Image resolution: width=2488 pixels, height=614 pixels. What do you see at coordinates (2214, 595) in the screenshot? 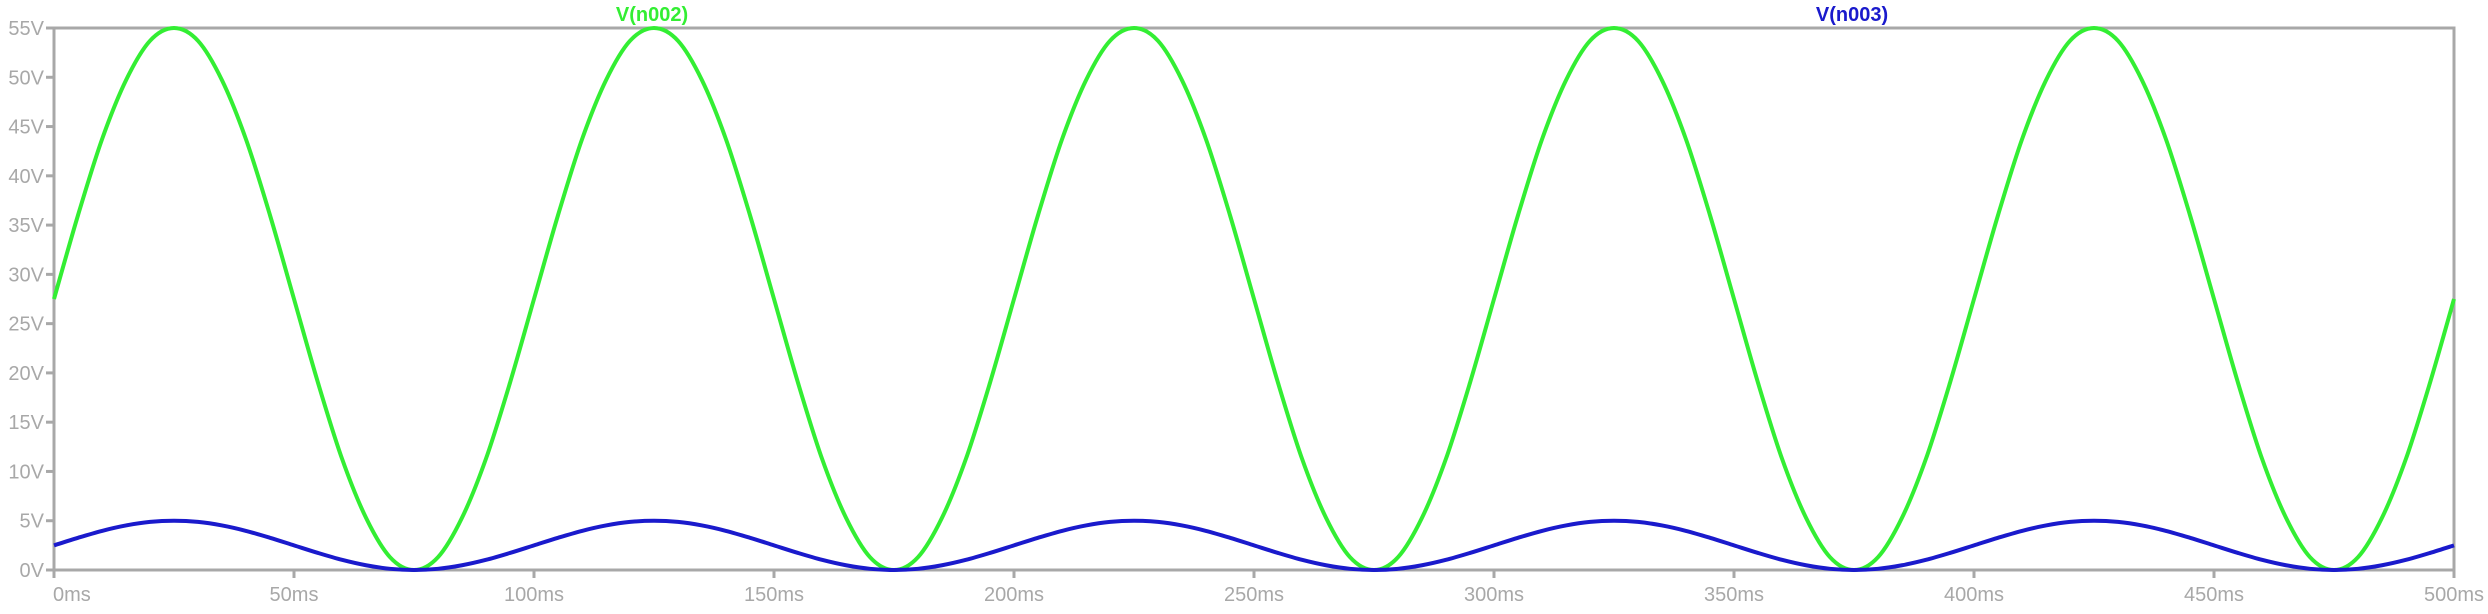
I see `x-tick-label: 450ms` at bounding box center [2214, 595].